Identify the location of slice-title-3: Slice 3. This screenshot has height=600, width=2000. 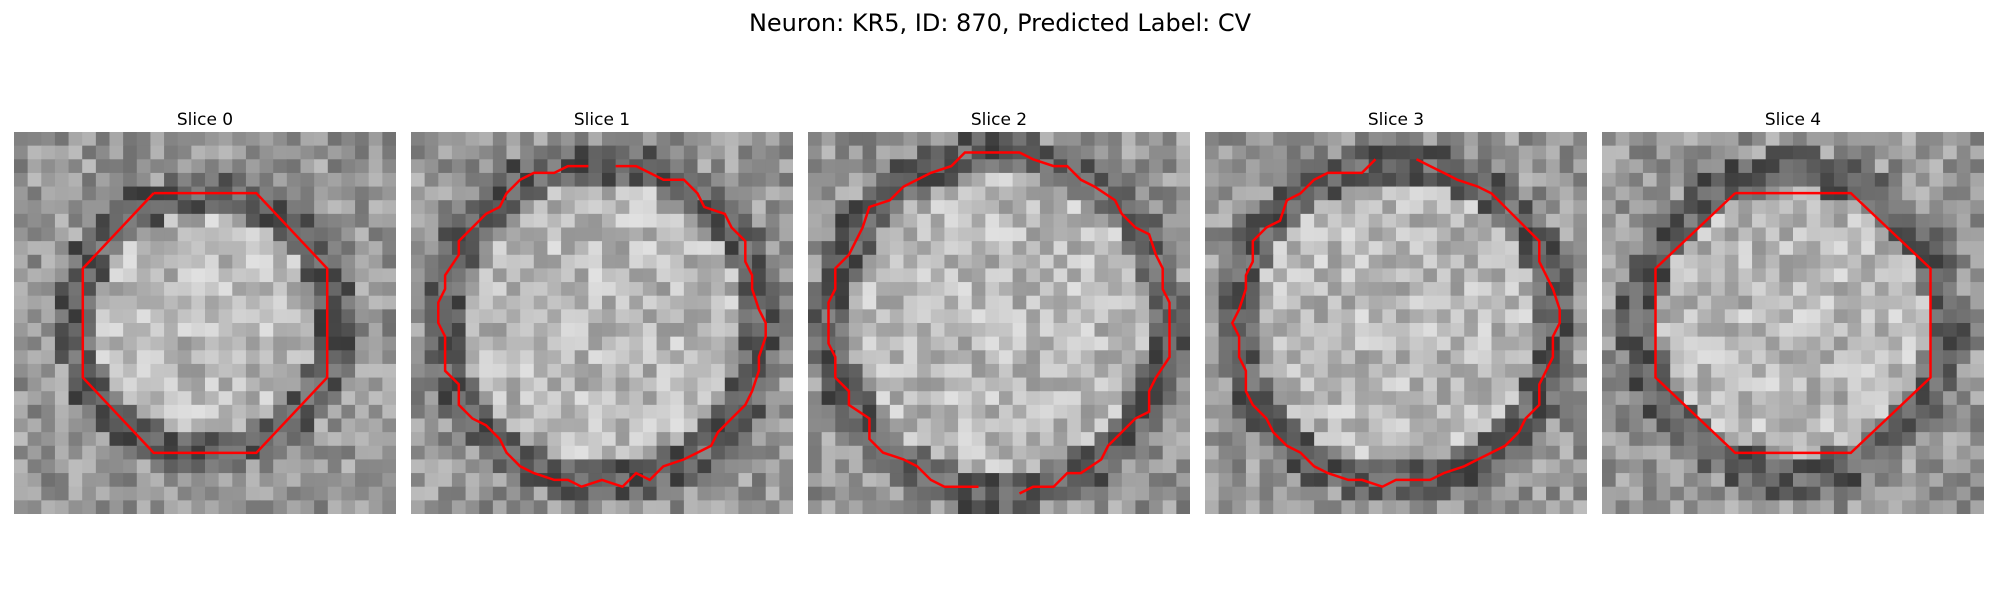
(1396, 120).